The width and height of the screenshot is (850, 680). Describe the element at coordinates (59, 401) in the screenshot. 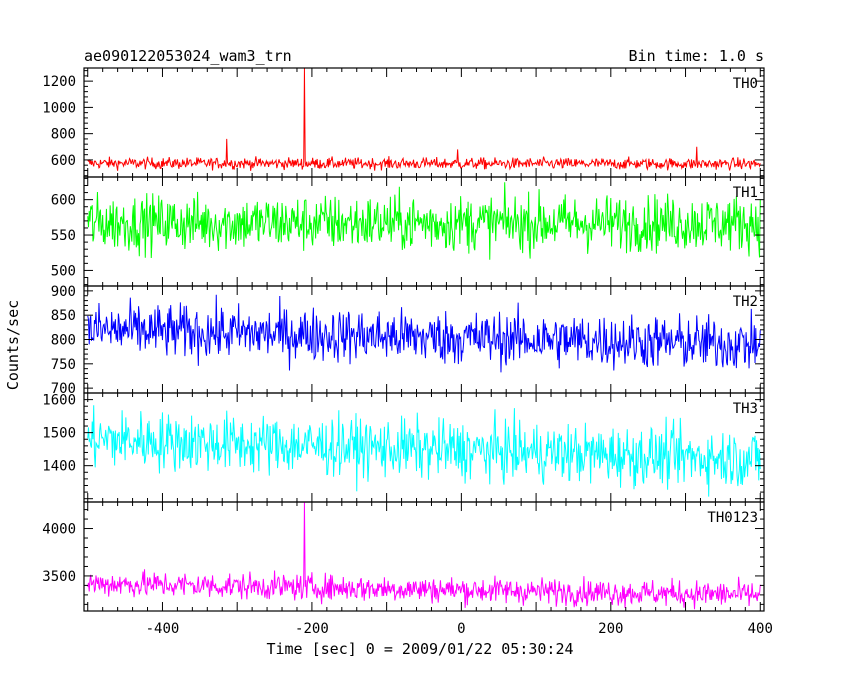

I see `y-tick-label: 1600` at that location.